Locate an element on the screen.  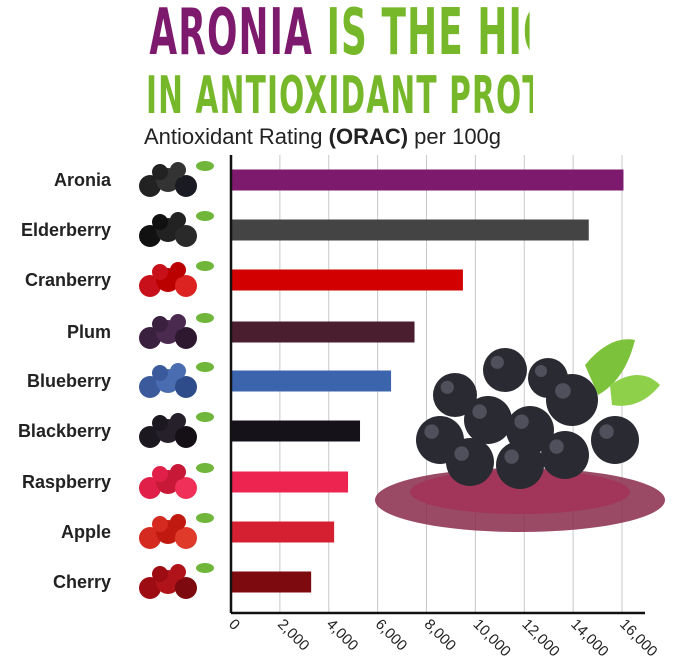
x-tick-label: 14,000 is located at coordinates (589, 638).